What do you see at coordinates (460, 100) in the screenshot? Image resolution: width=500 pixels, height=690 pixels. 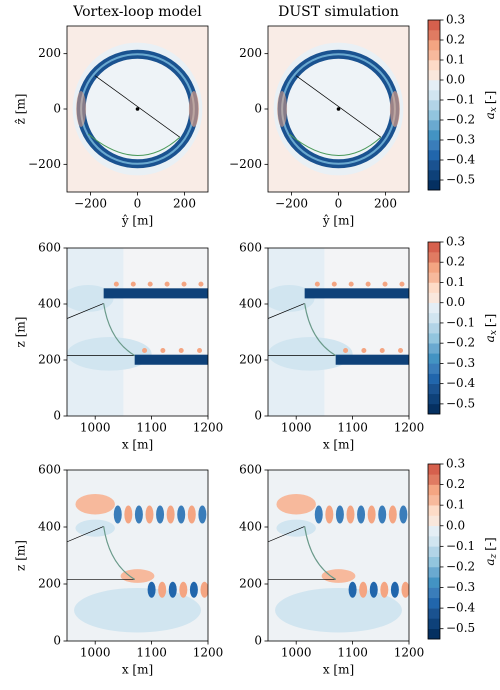 I see `colorbar-tick-label: −0.1` at bounding box center [460, 100].